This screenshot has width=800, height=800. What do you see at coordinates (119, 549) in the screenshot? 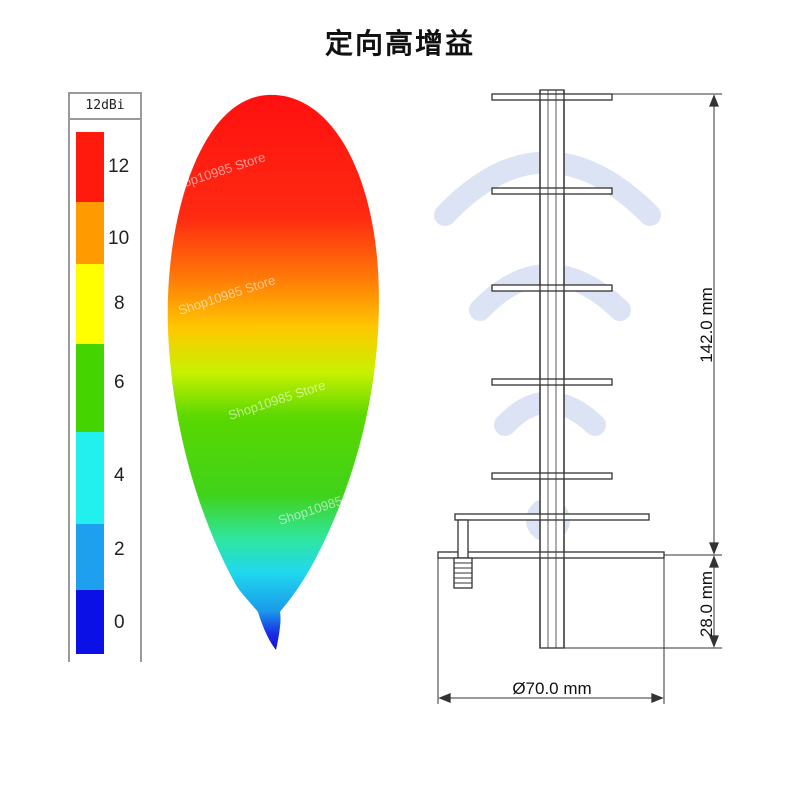
I see `legend-tick-2: 2` at bounding box center [119, 549].